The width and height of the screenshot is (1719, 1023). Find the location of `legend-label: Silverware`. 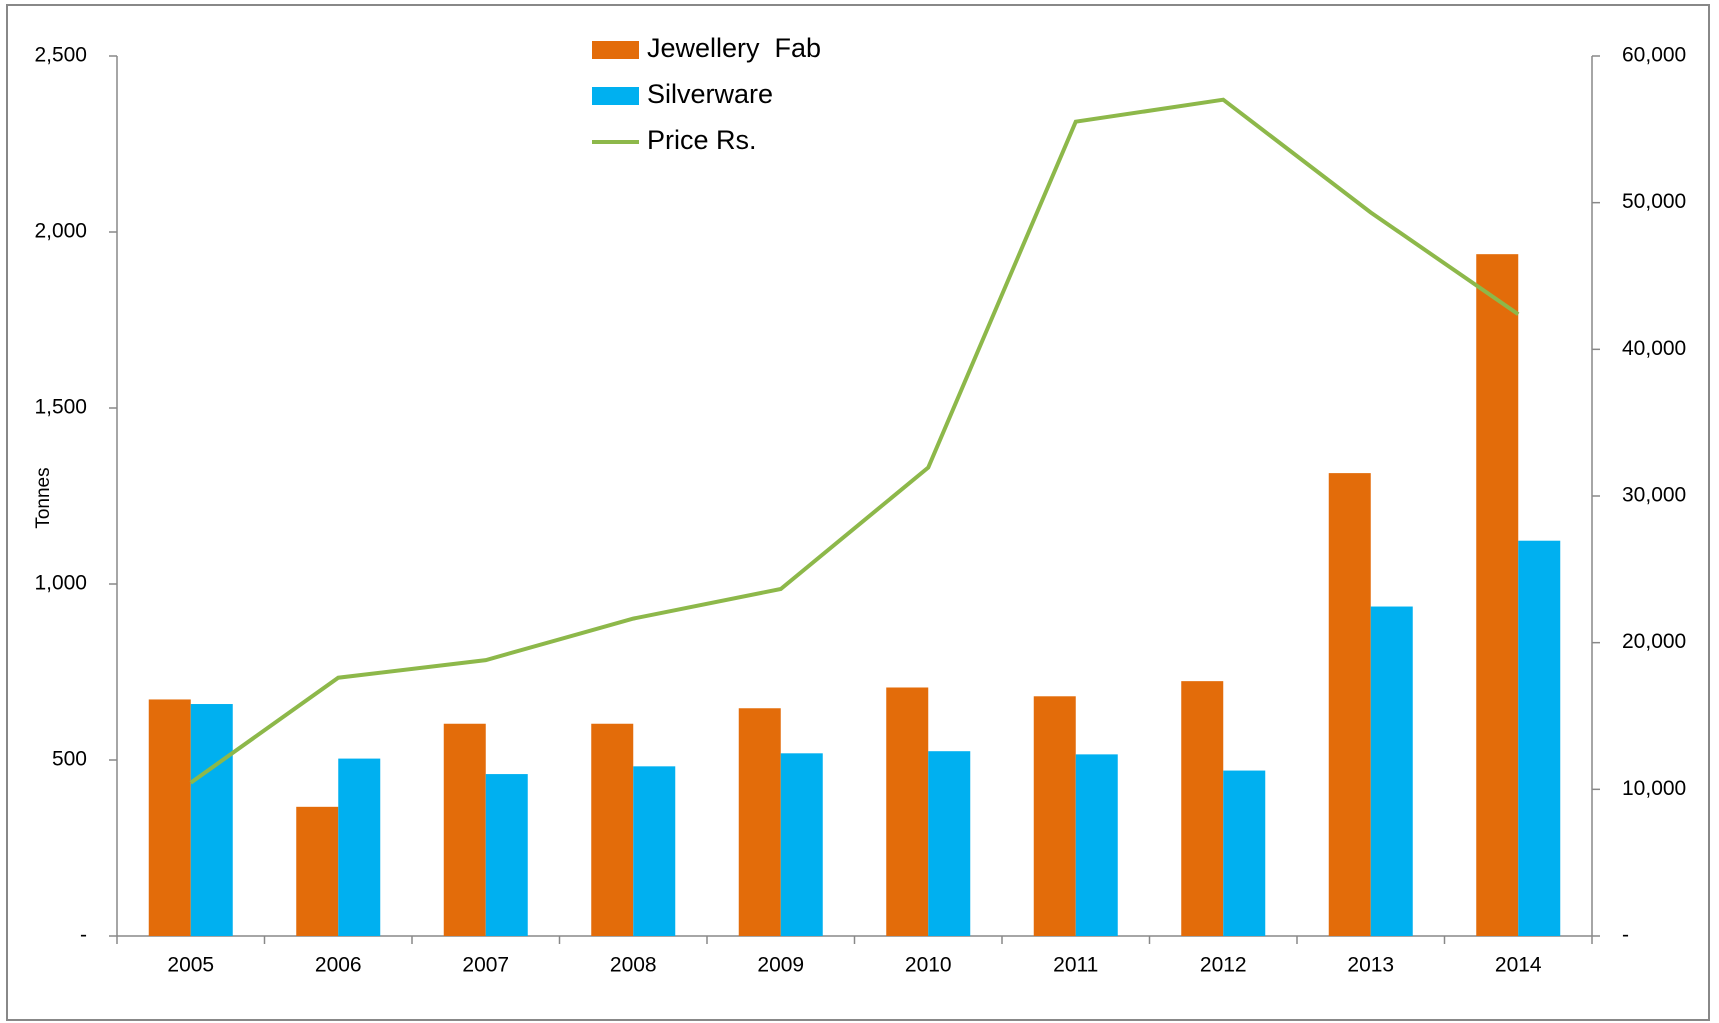

legend-label: Silverware is located at coordinates (710, 94).